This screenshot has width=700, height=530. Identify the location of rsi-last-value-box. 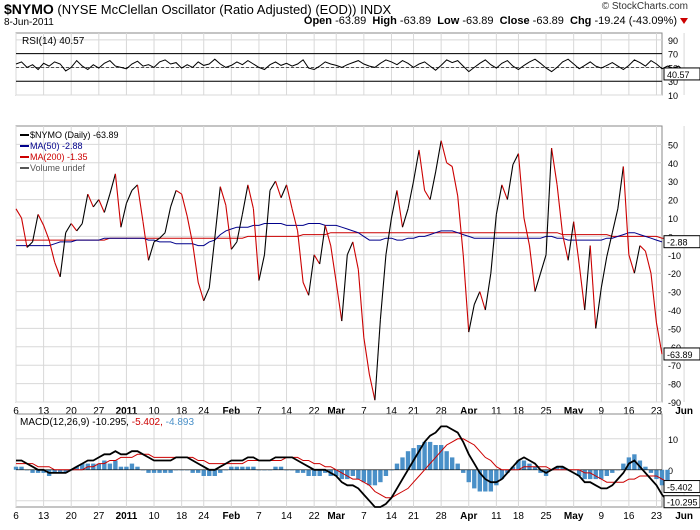
(681, 74).